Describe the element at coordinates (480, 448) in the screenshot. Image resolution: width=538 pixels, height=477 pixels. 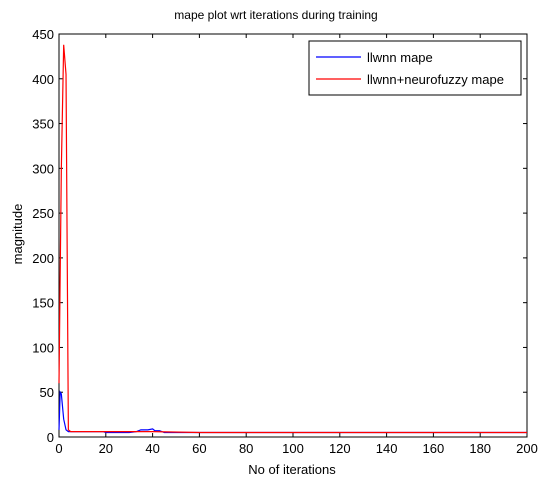
I see `x-tick-label: 180` at that location.